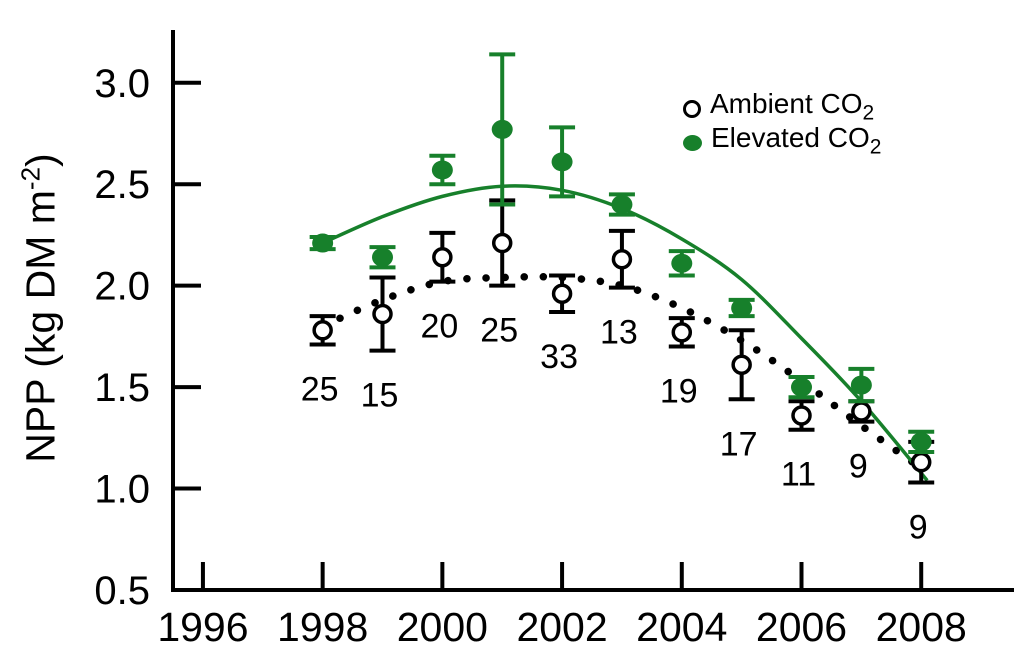 Image resolution: width=1023 pixels, height=665 pixels. What do you see at coordinates (921, 442) in the screenshot?
I see `data-point-elevated-2008` at bounding box center [921, 442].